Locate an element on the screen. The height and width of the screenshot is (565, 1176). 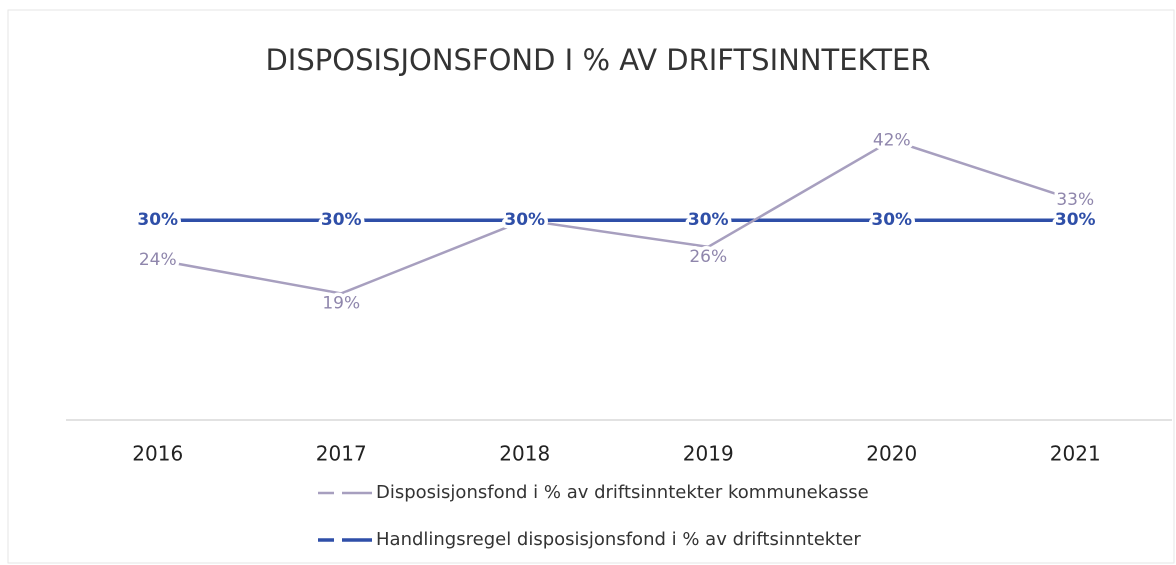
x-tick-label: 2020 is located at coordinates (891, 454).